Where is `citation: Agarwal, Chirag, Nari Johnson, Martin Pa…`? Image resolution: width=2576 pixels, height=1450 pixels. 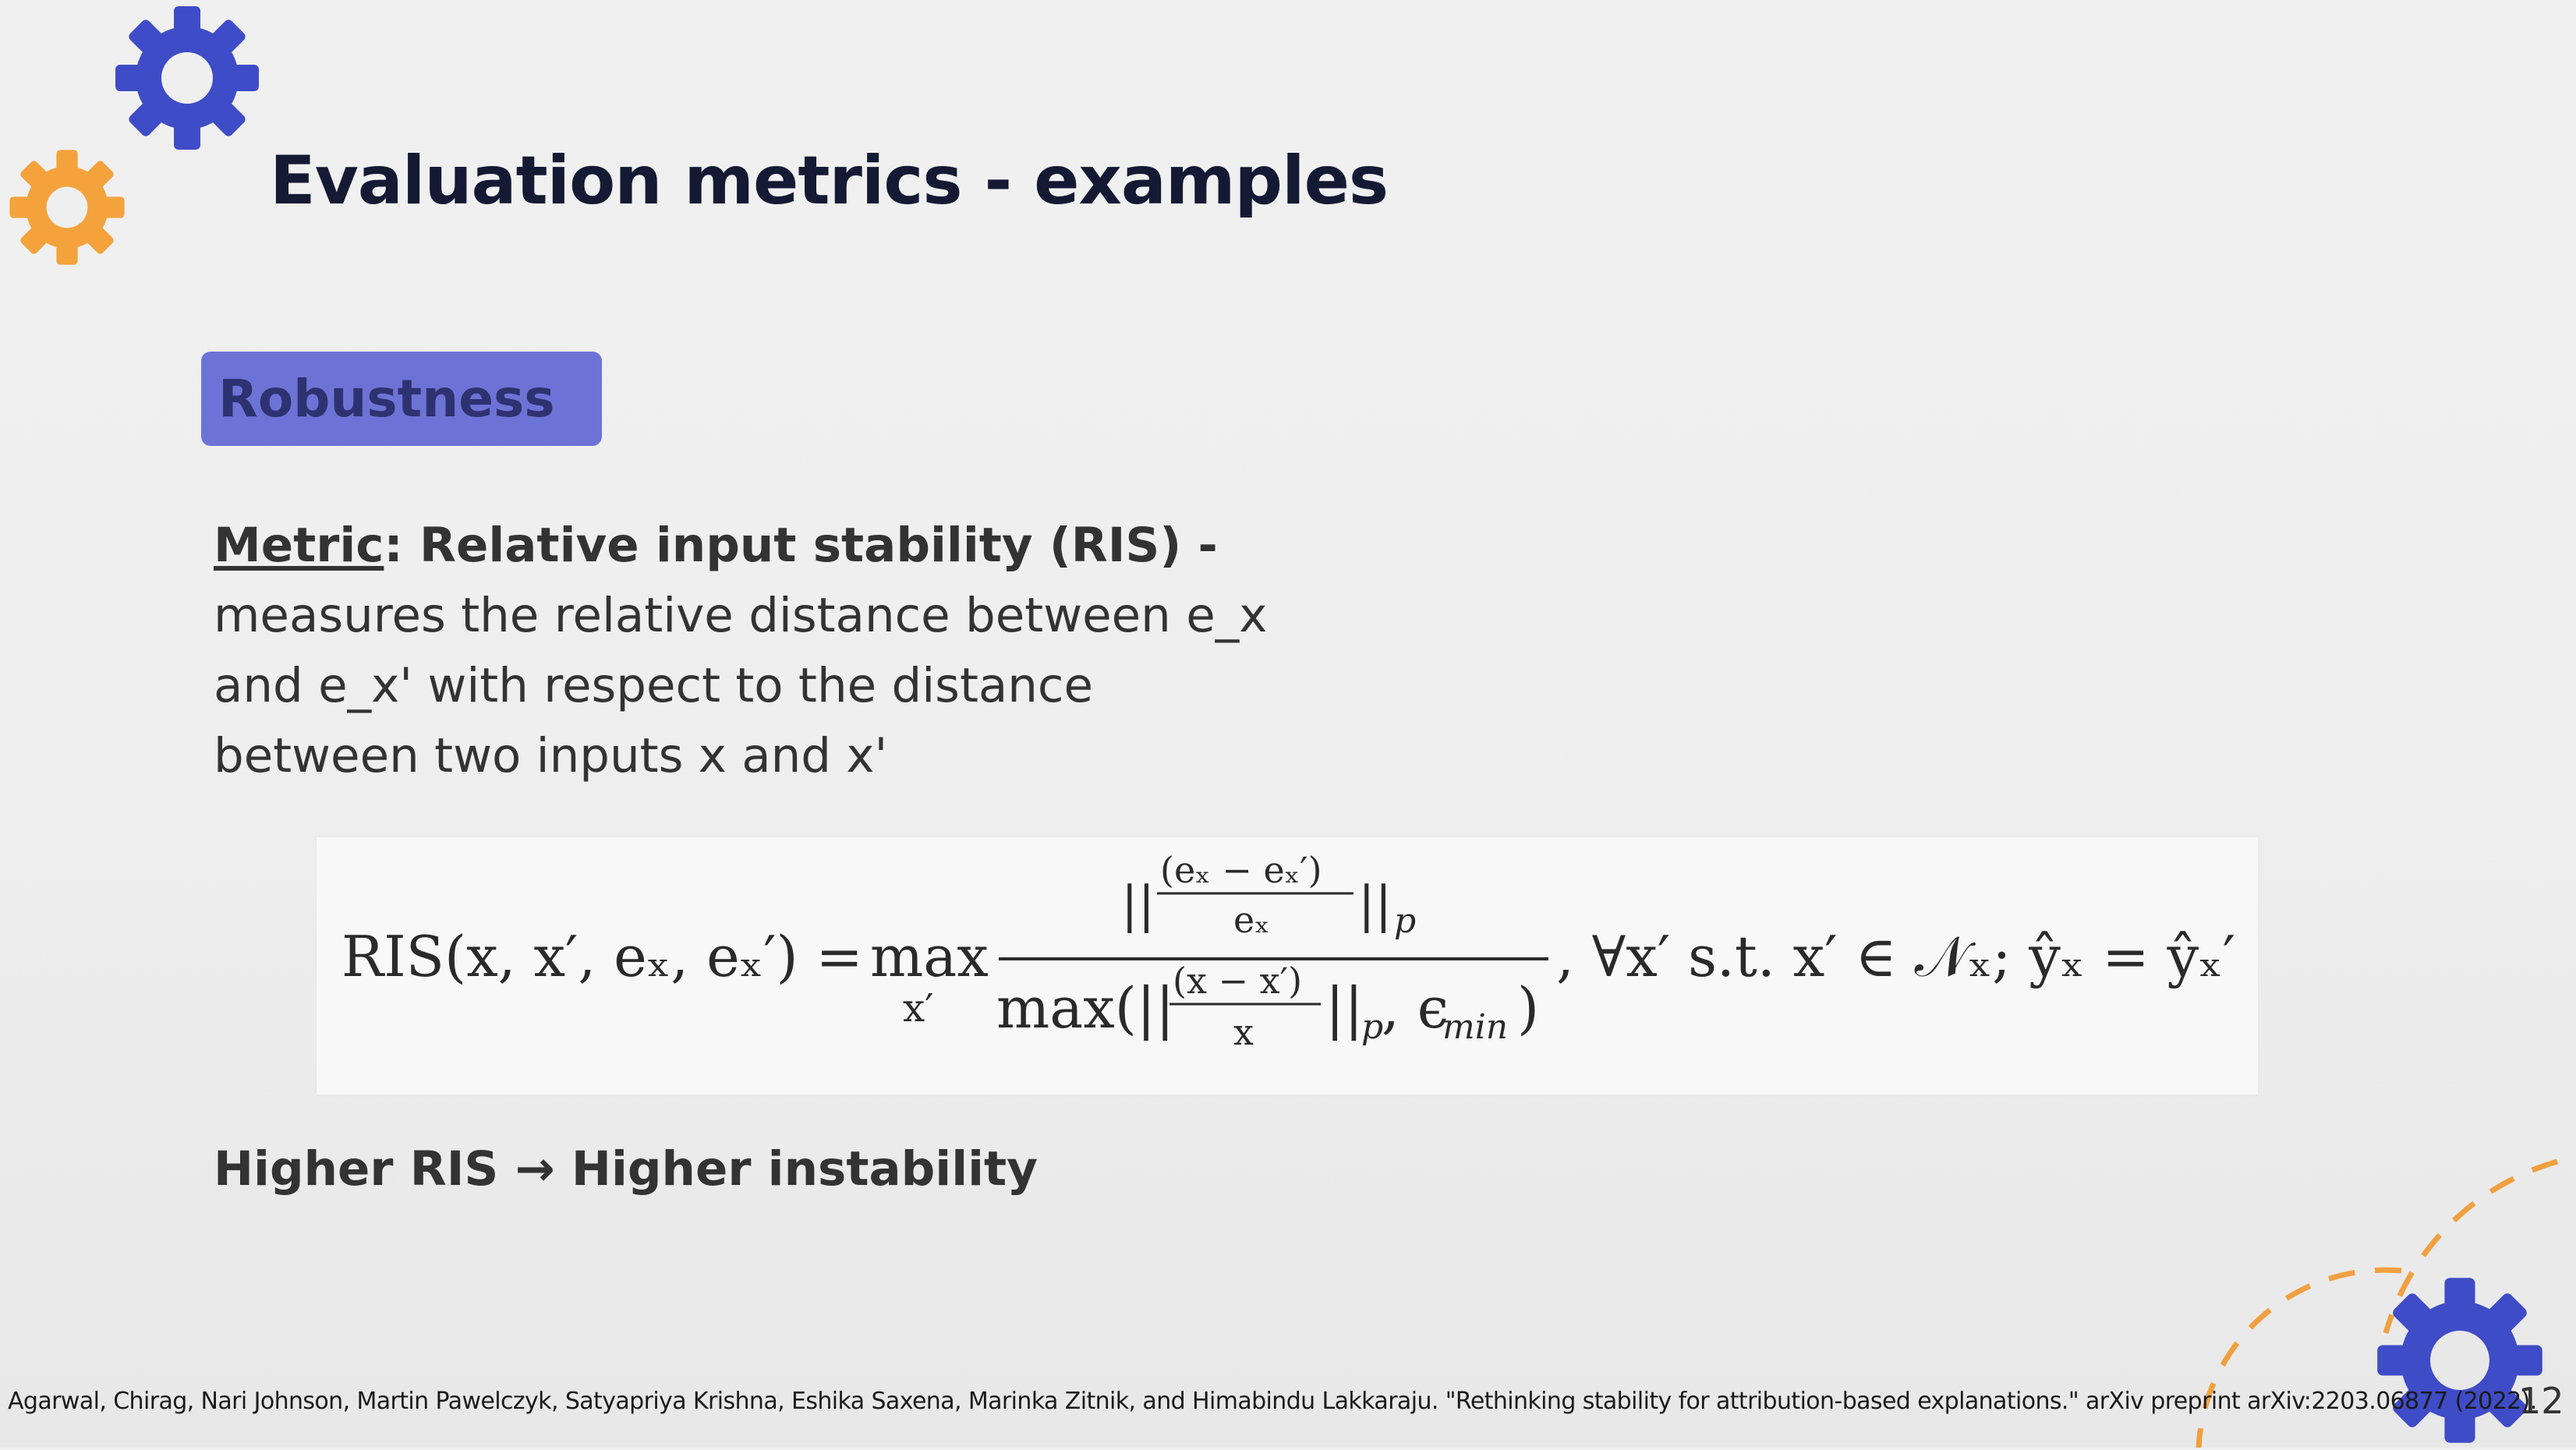 citation: Agarwal, Chirag, Nari Johnson, Martin Pa… is located at coordinates (1272, 1401).